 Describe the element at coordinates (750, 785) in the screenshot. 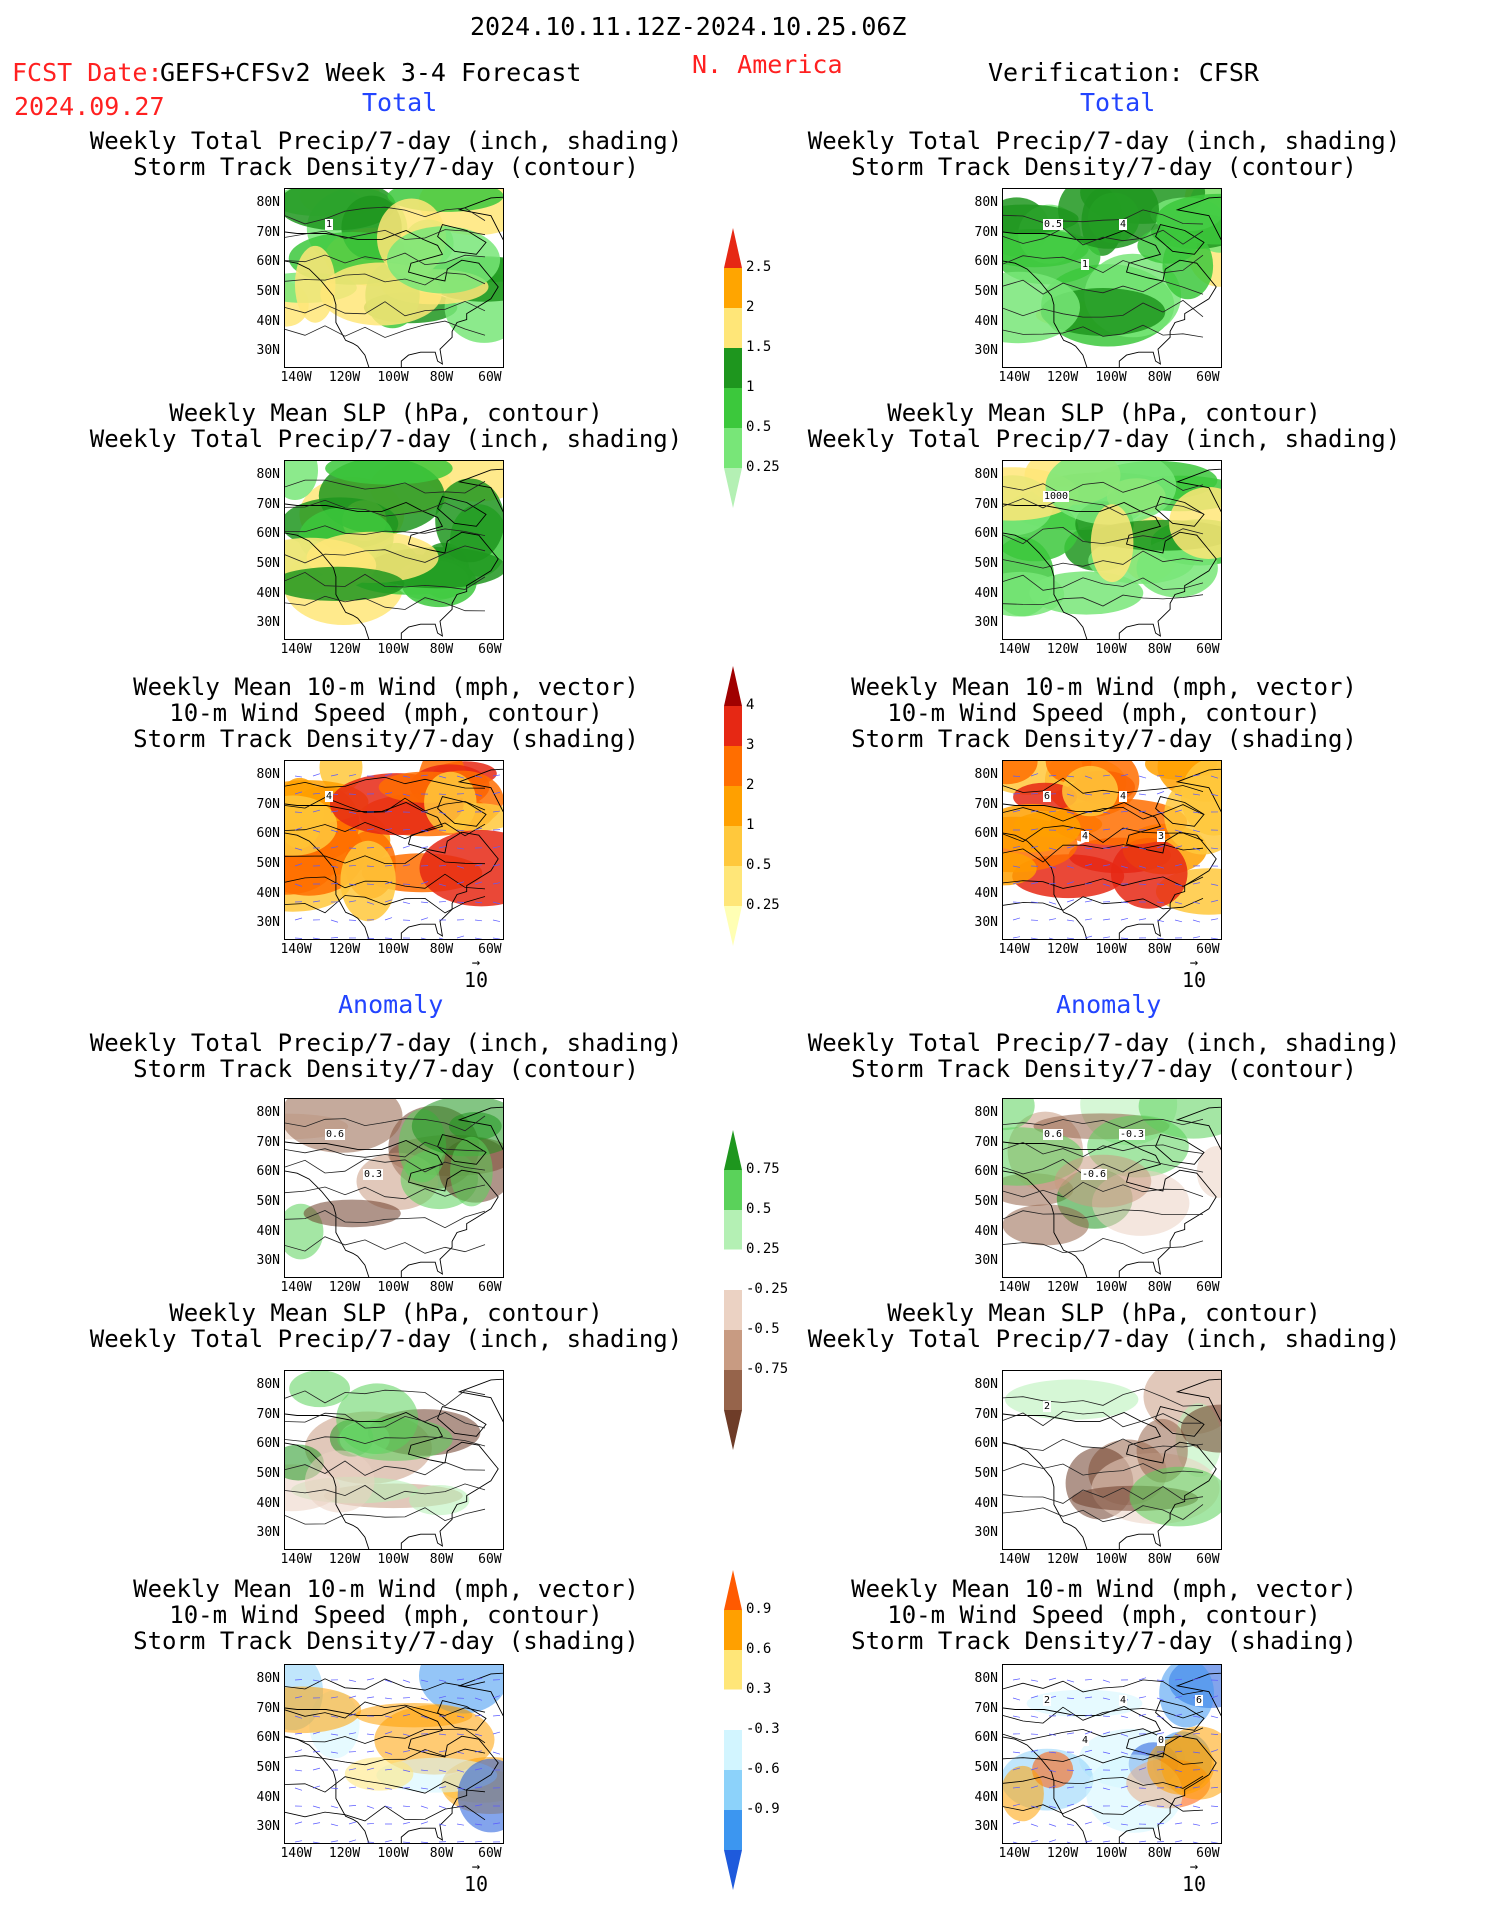

I see `colorbar-level: 2` at that location.